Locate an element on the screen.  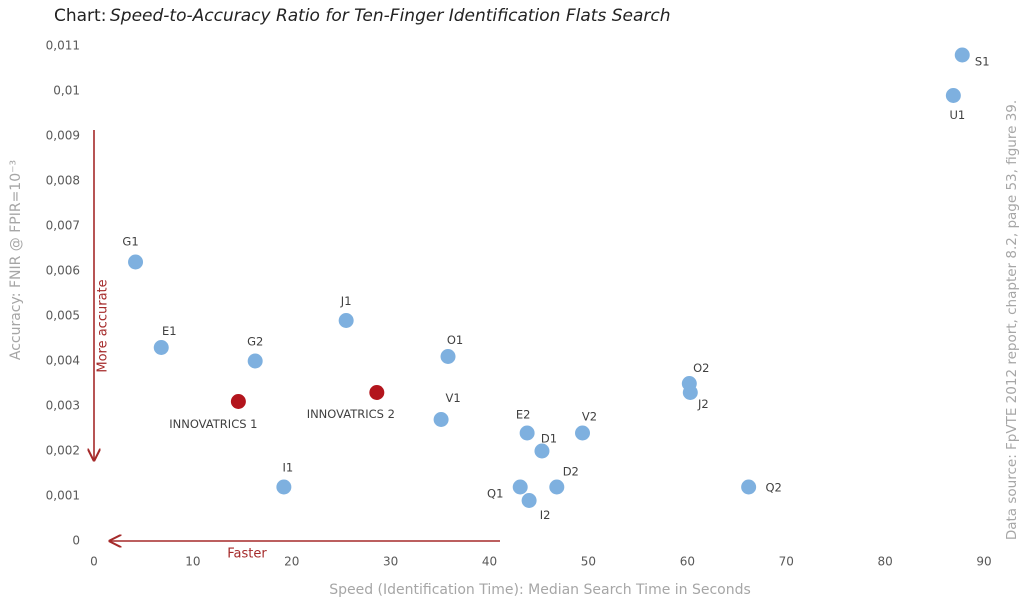
y-tick-label: 0,01 is located at coordinates (66, 91).